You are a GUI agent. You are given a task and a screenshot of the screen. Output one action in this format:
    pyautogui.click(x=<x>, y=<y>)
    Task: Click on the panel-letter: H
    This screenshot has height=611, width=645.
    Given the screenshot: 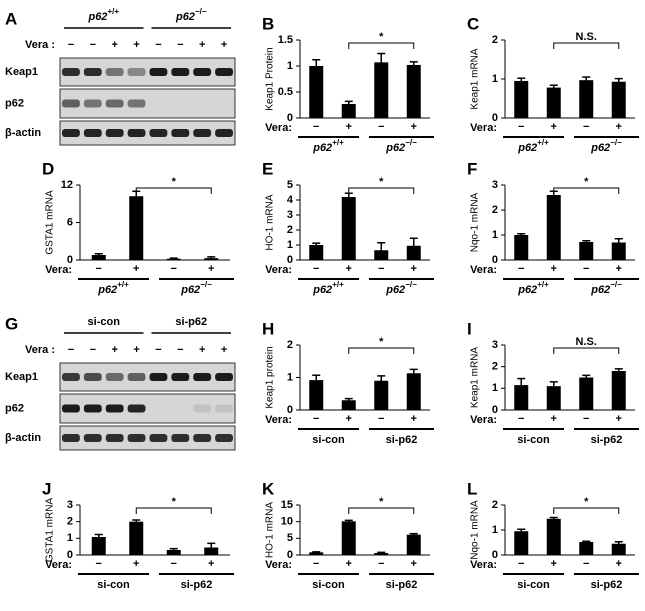 What is the action you would take?
    pyautogui.click(x=268, y=328)
    